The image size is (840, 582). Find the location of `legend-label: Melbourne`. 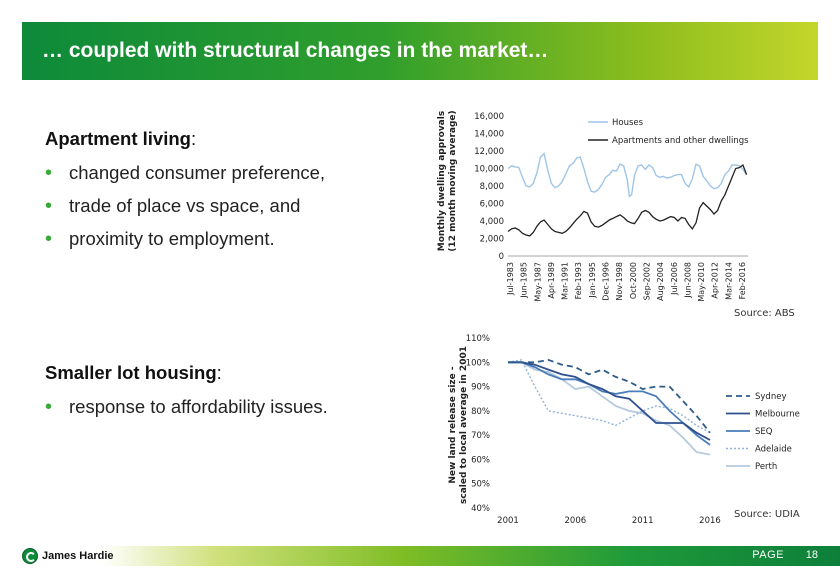

legend-label: Melbourne is located at coordinates (777, 415).